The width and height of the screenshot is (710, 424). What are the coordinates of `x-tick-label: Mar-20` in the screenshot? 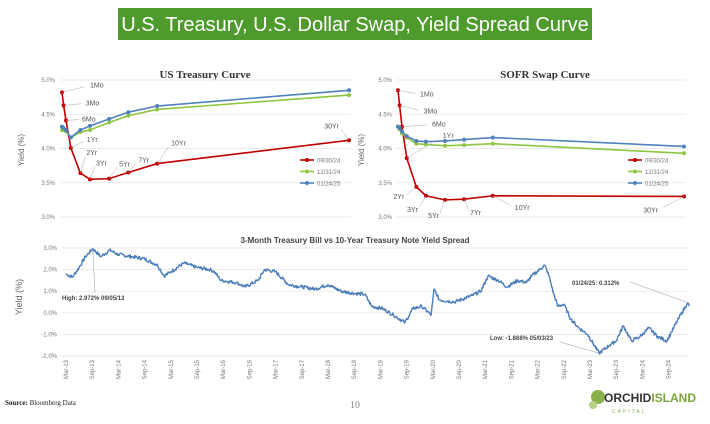 It's located at (434, 369).